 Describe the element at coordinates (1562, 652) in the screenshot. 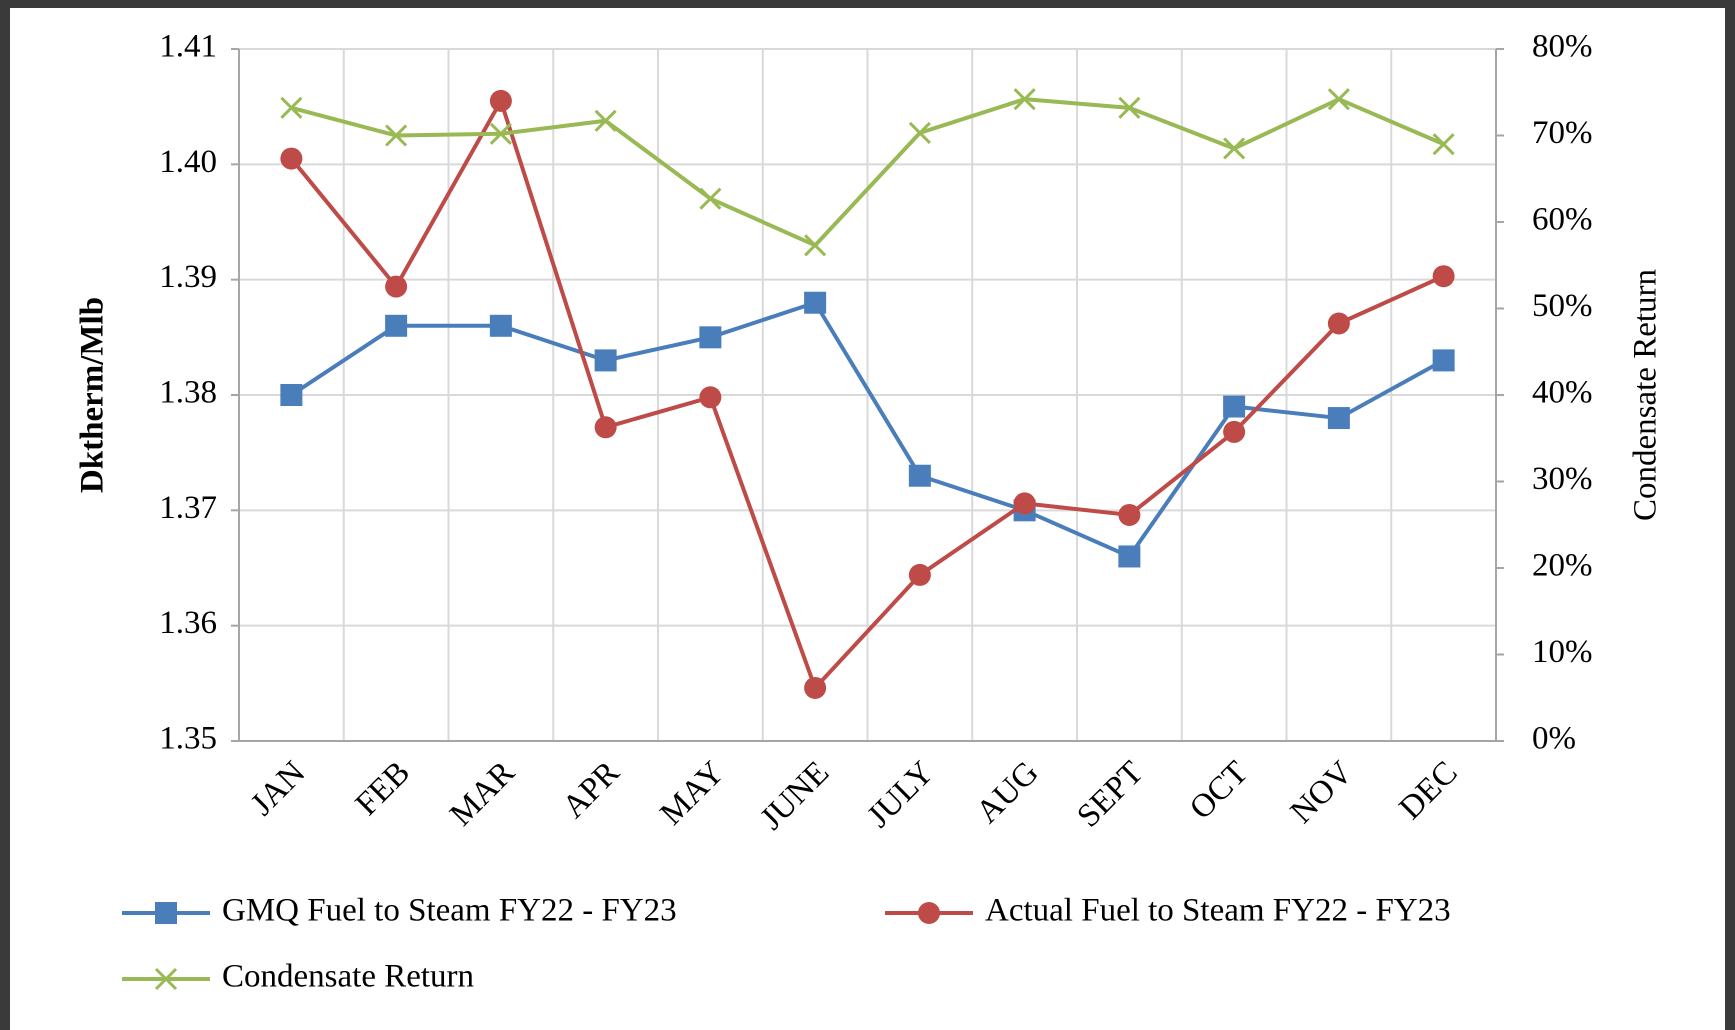

I see `y2-tick-label: 10%` at that location.